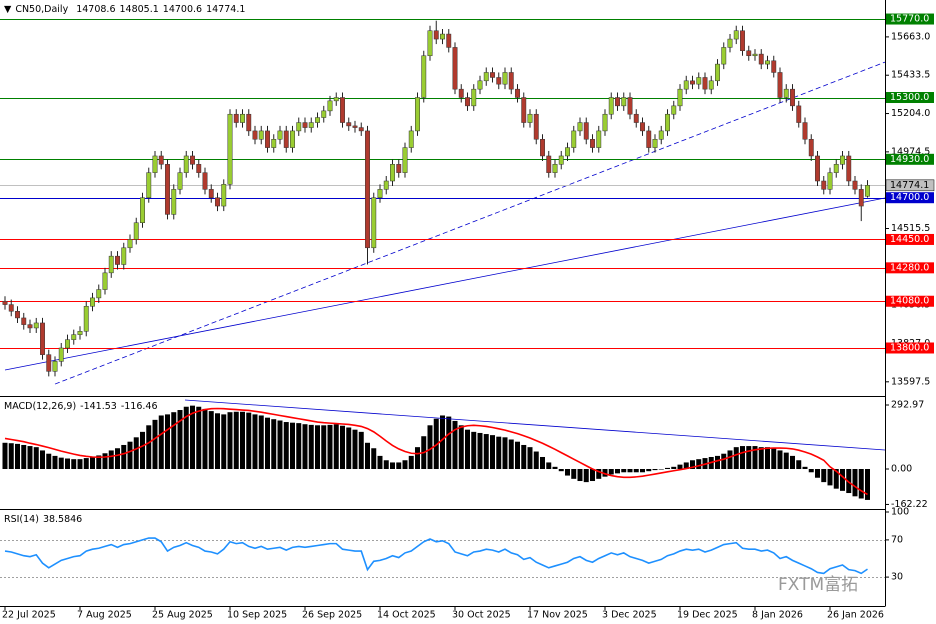 Image resolution: width=936 pixels, height=624 pixels. What do you see at coordinates (897, 577) in the screenshot?
I see `y-tick-label: 30` at bounding box center [897, 577].